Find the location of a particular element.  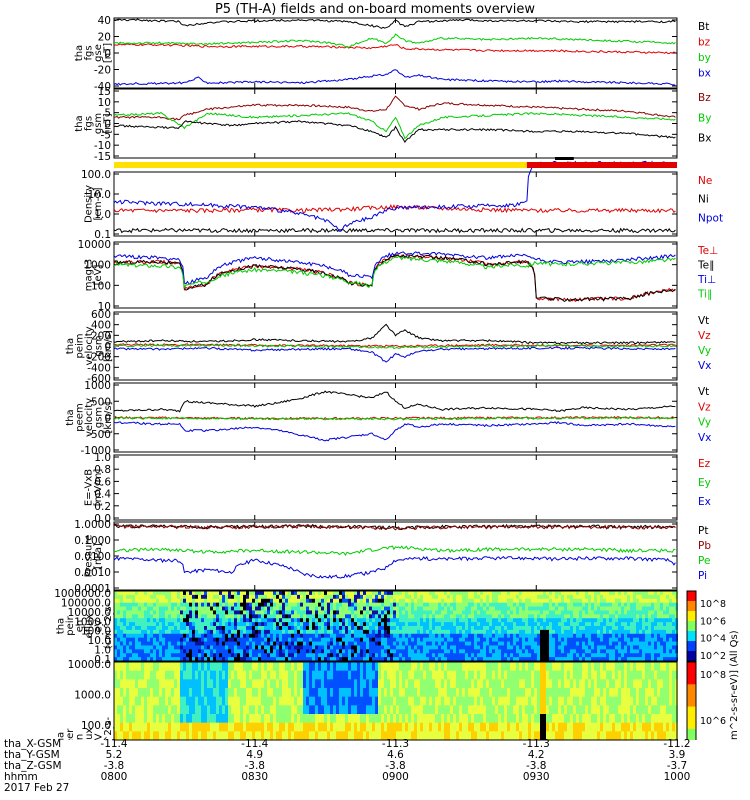

panel-ylabel-line: E=-VxB is located at coordinates (88, 487).